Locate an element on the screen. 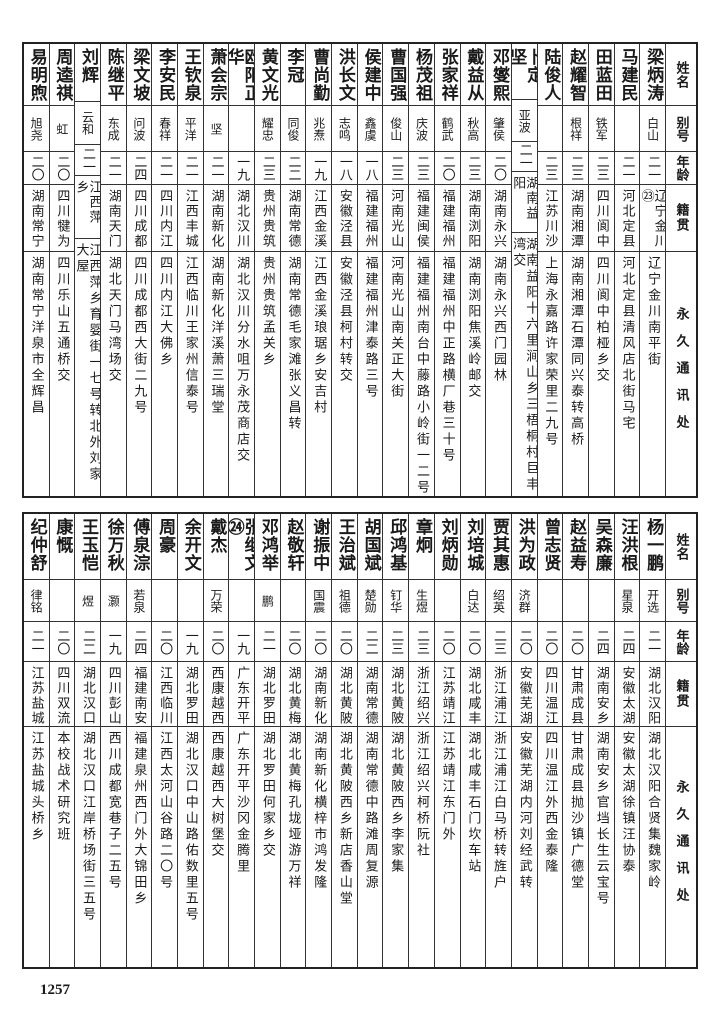  person-address-cell: 浙江绍兴柯桥阮社 is located at coordinates (421, 847).